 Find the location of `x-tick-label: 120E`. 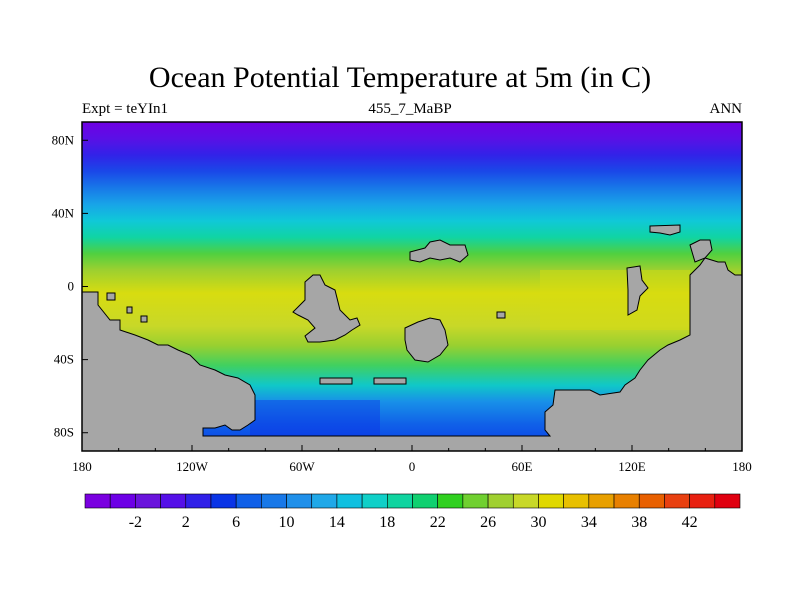

x-tick-label: 120E is located at coordinates (632, 466).